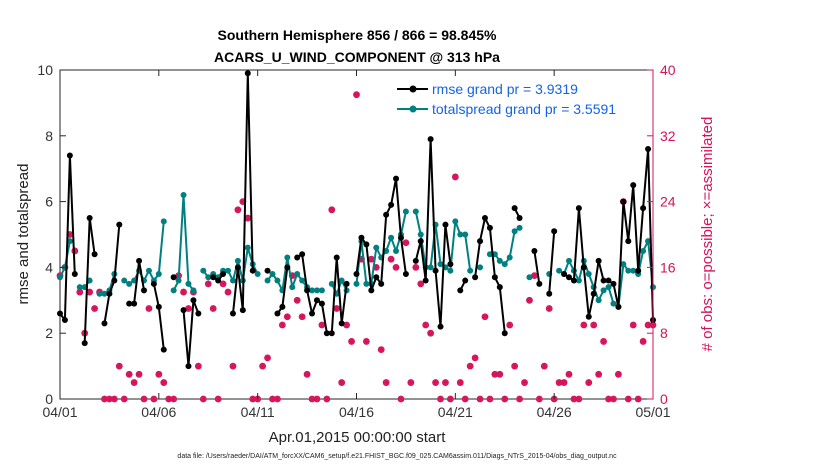 This screenshot has width=830, height=470. I want to click on x-tick-label: 04/16, so click(356, 412).